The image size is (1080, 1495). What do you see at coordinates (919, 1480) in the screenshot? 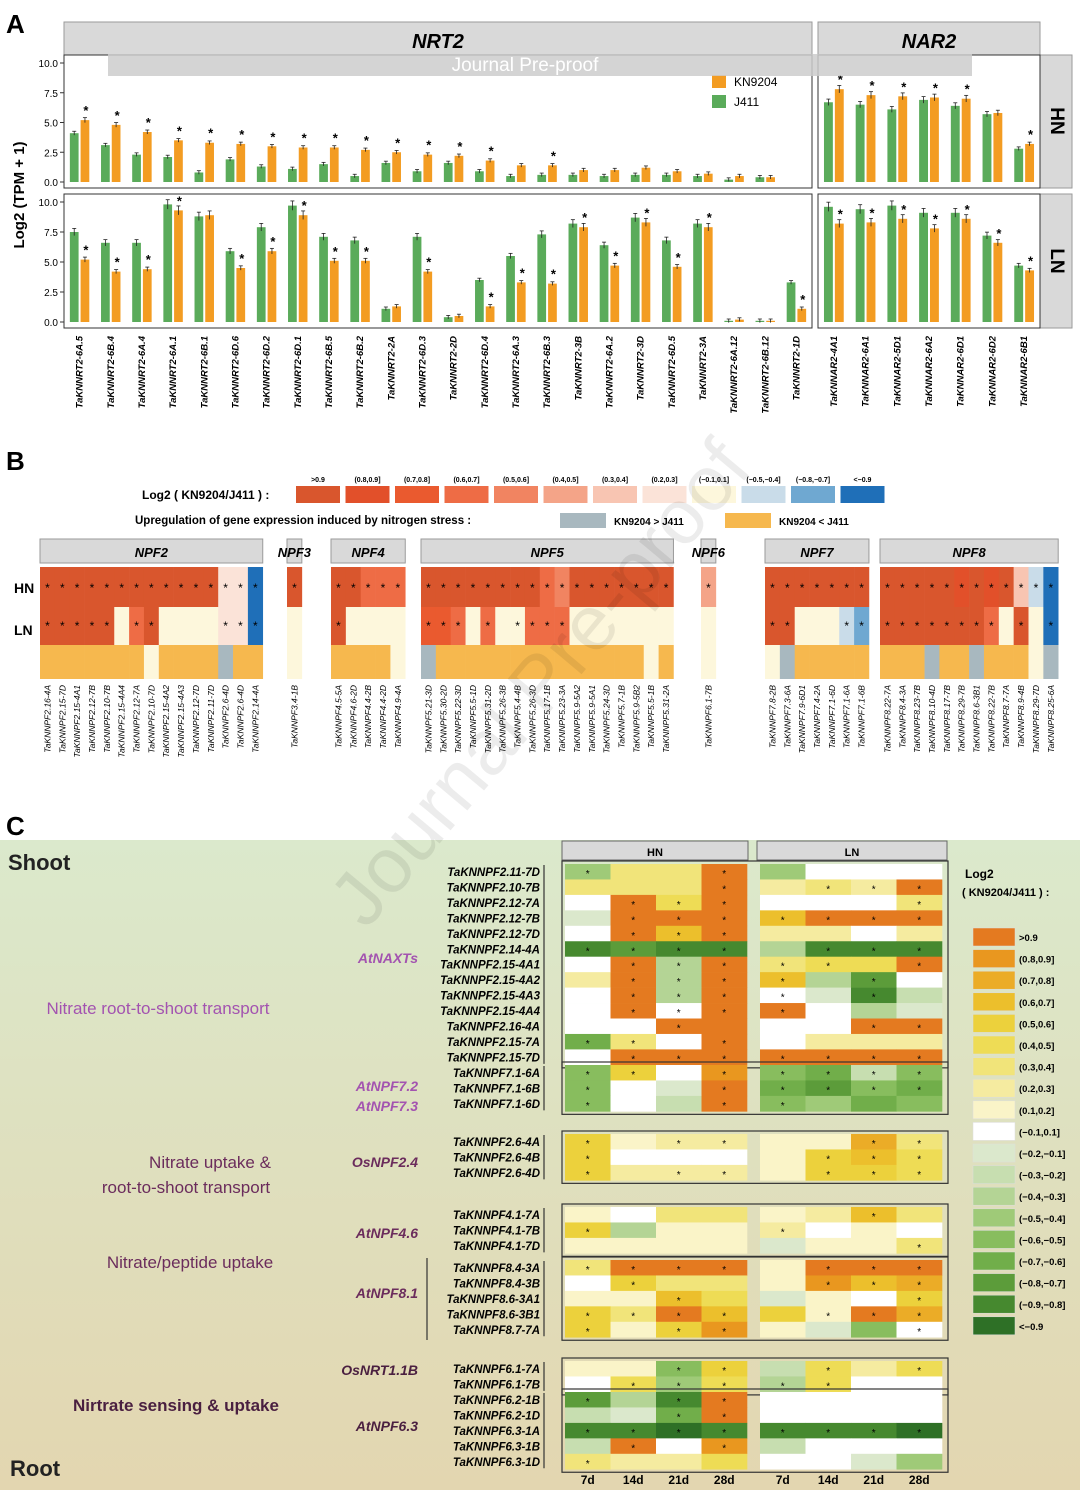
I see `timepoint-label: 28d` at bounding box center [919, 1480].